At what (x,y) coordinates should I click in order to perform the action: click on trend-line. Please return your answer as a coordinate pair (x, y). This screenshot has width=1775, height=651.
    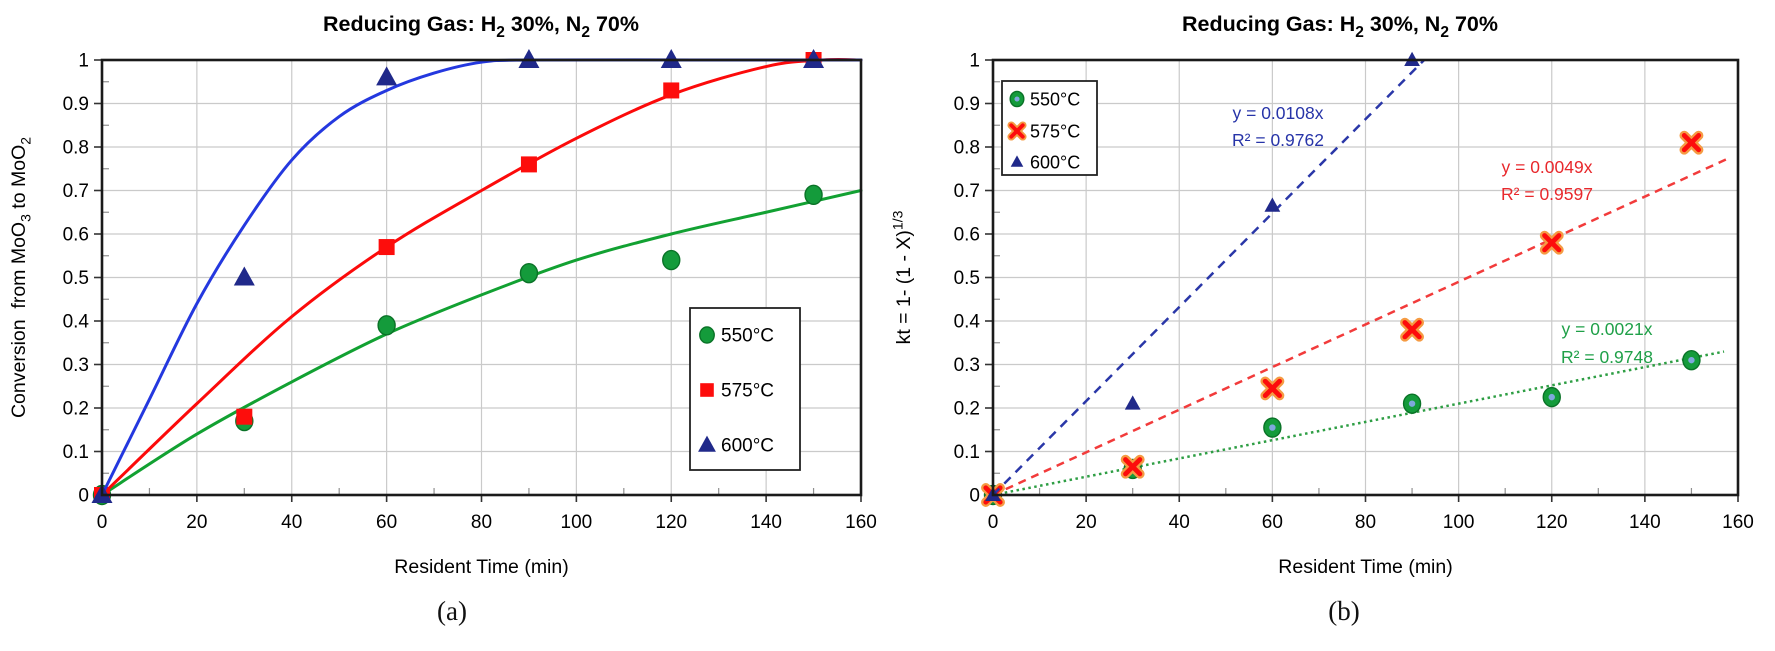
    Looking at the image, I should click on (1358, 423).